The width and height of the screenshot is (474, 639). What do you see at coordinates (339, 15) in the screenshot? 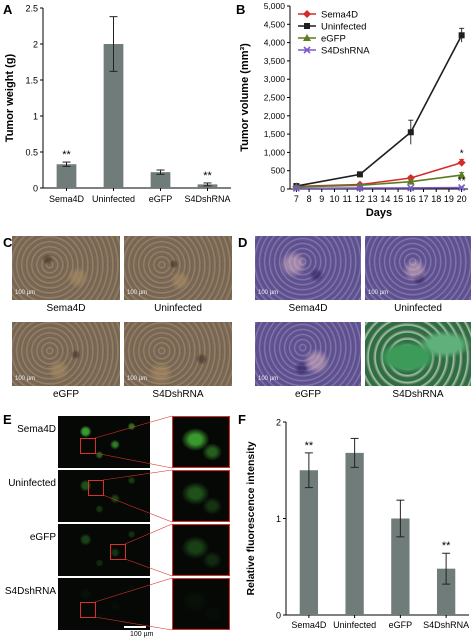
I see `legend-label: Sema4D` at bounding box center [339, 15].